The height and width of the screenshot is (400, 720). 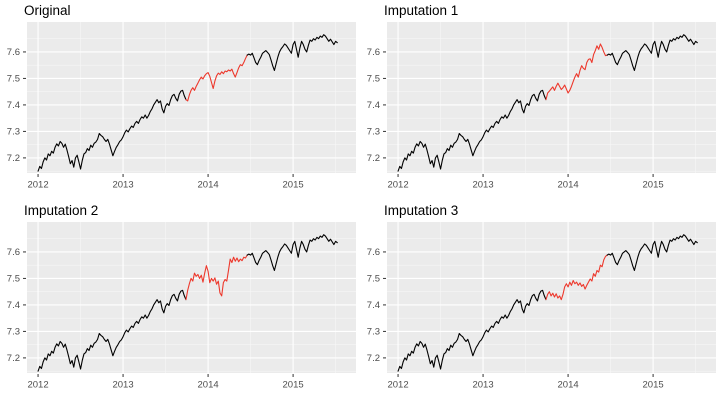 What do you see at coordinates (47, 10) in the screenshot?
I see `panel-title-original: Original` at bounding box center [47, 10].